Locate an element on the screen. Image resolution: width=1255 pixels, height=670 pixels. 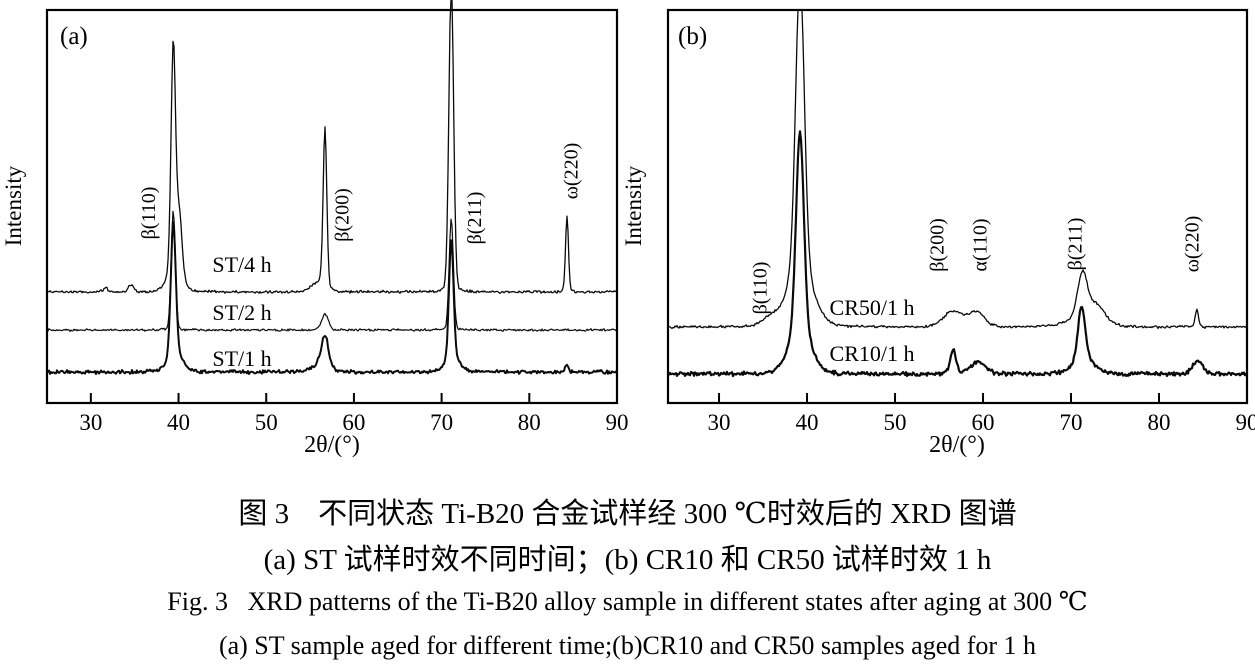
curve-st-1-h is located at coordinates (332, 297).